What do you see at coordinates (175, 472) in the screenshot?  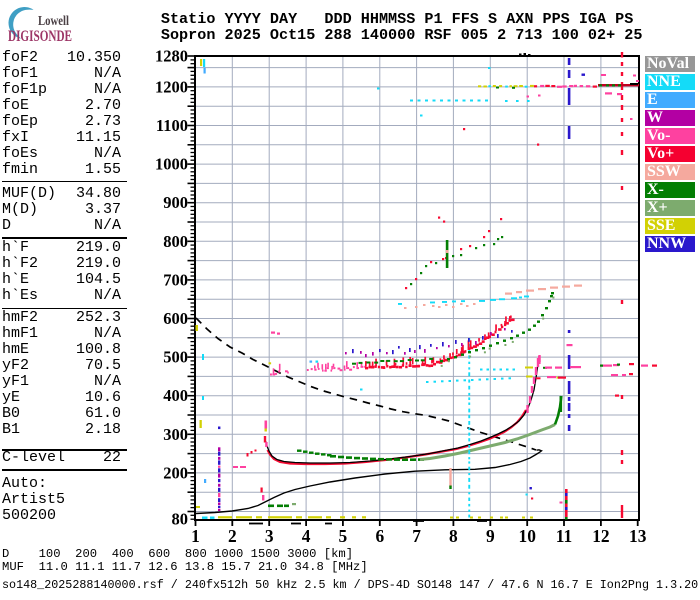 I see `svg-text: 200` at bounding box center [175, 472].